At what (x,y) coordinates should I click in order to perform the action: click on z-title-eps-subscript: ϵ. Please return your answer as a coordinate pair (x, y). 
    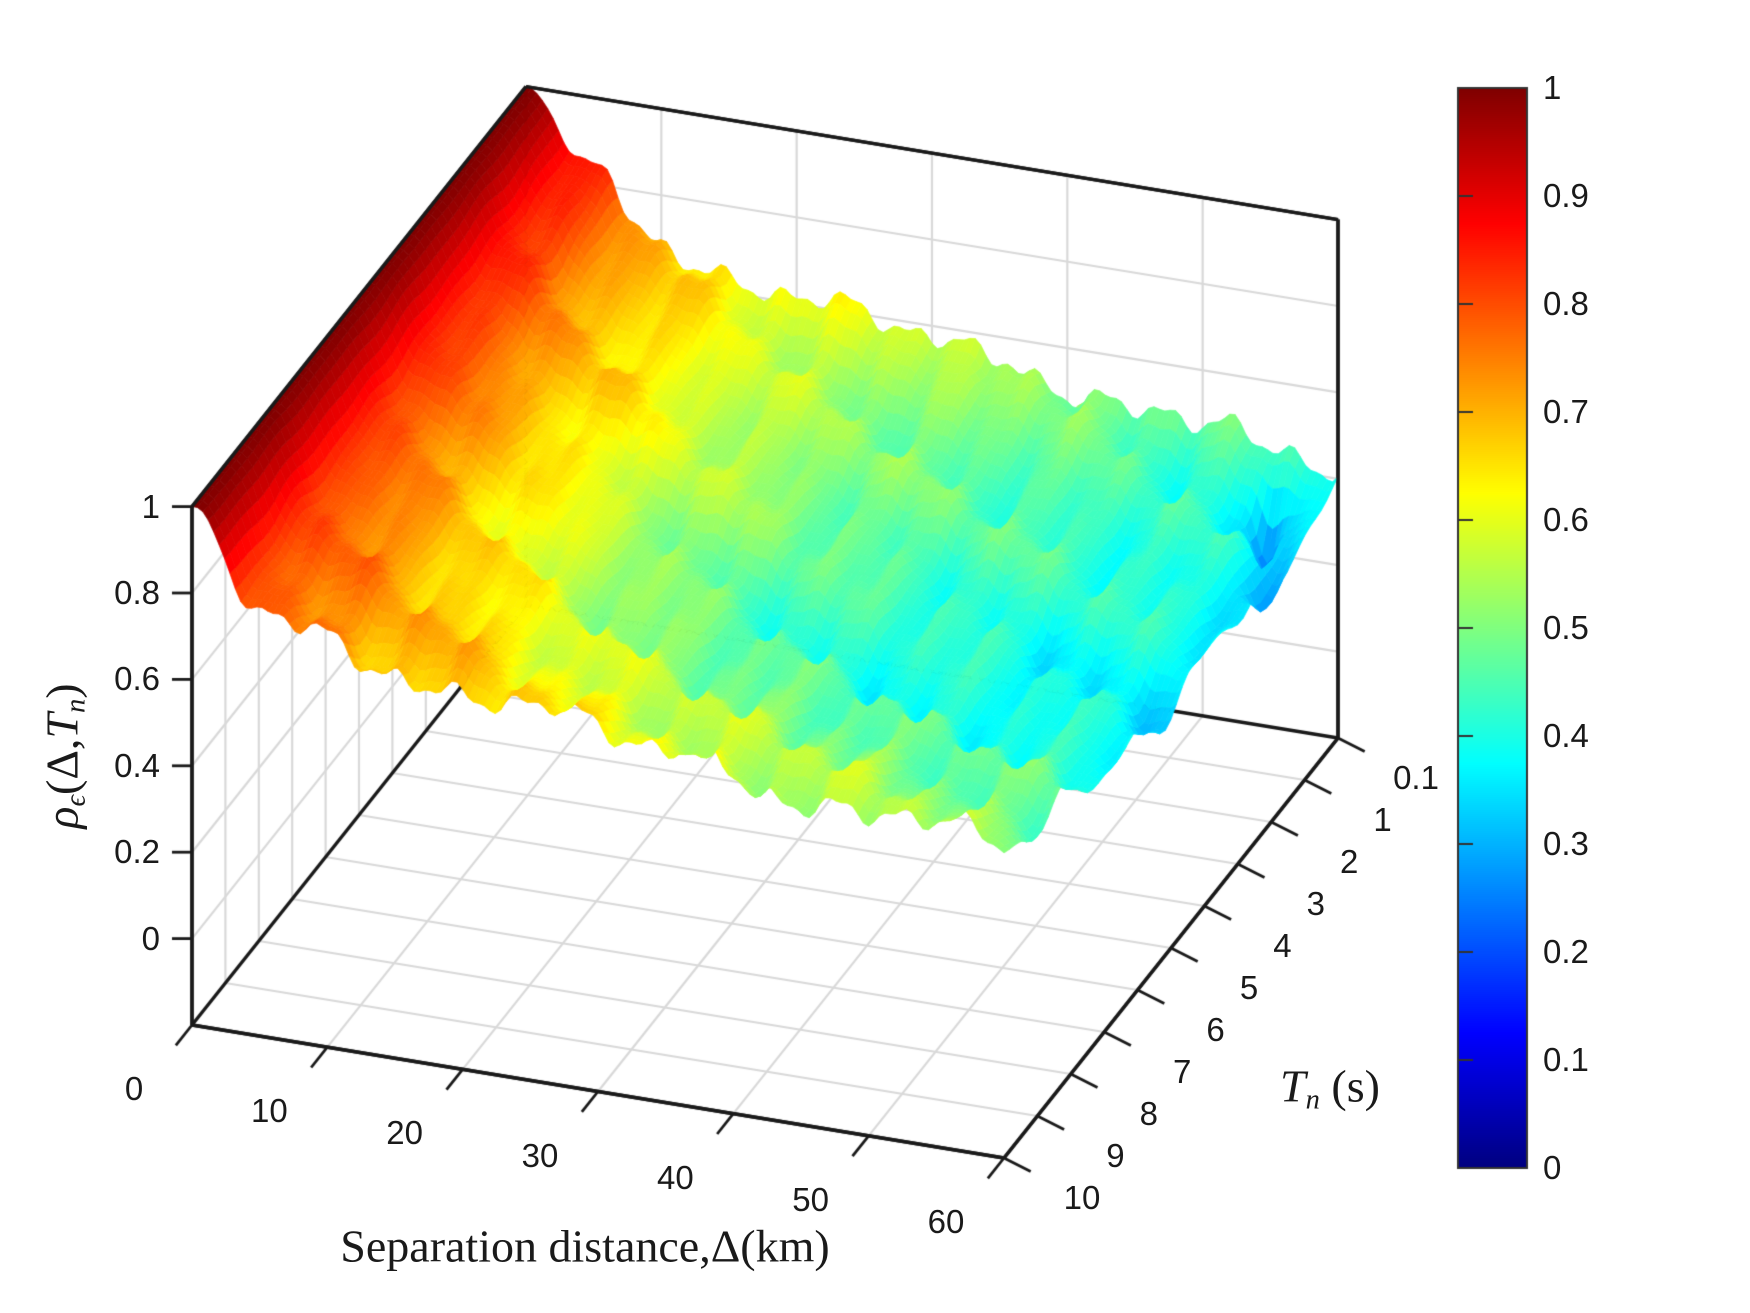
    Looking at the image, I should click on (76, 801).